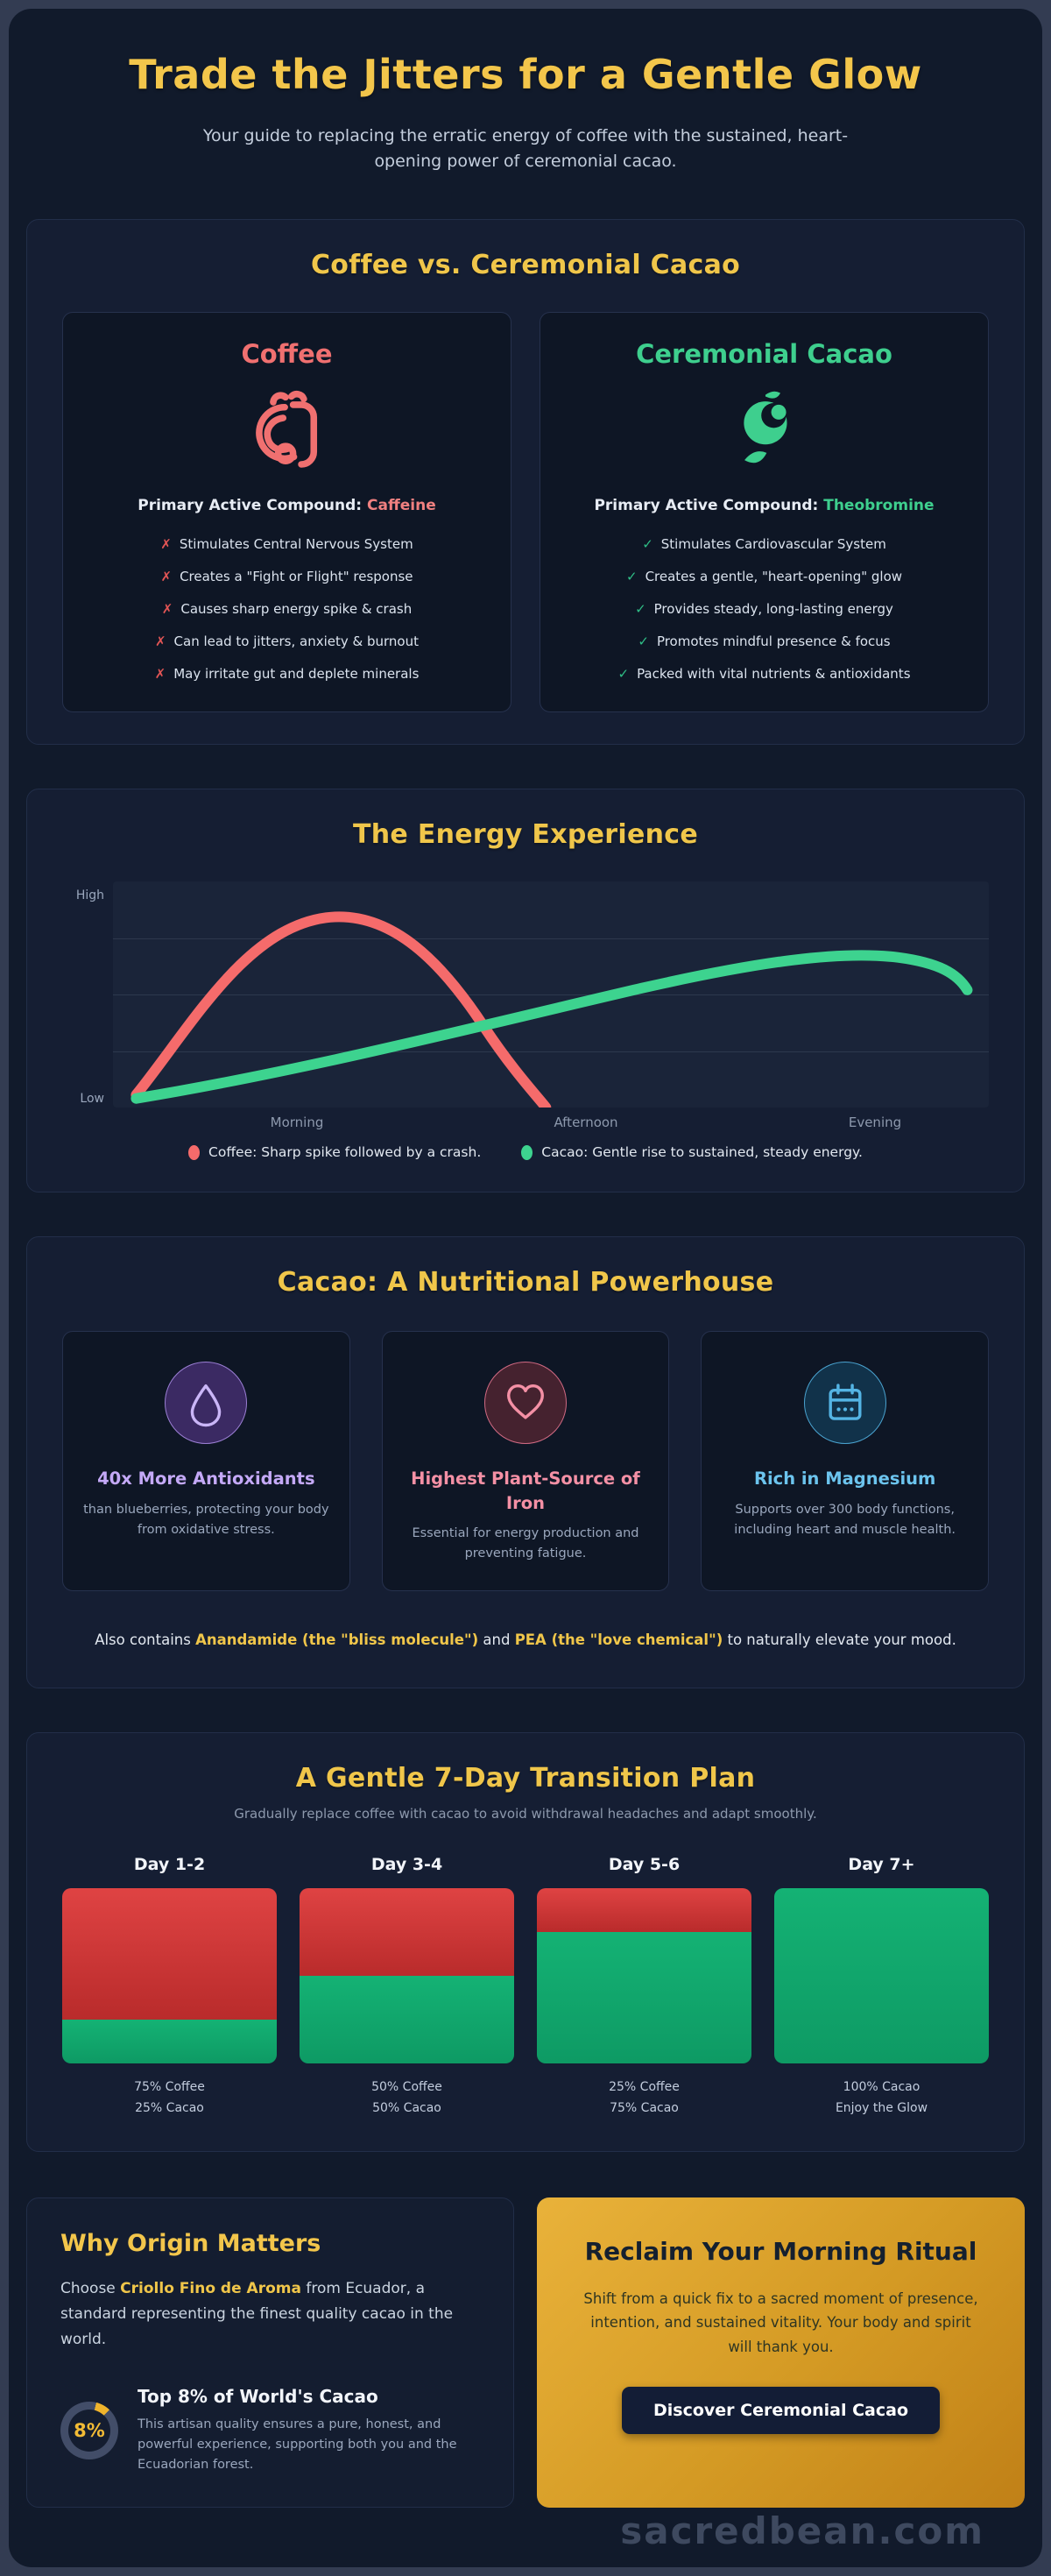  What do you see at coordinates (90, 895) in the screenshot?
I see `y-axis-label-high: High` at bounding box center [90, 895].